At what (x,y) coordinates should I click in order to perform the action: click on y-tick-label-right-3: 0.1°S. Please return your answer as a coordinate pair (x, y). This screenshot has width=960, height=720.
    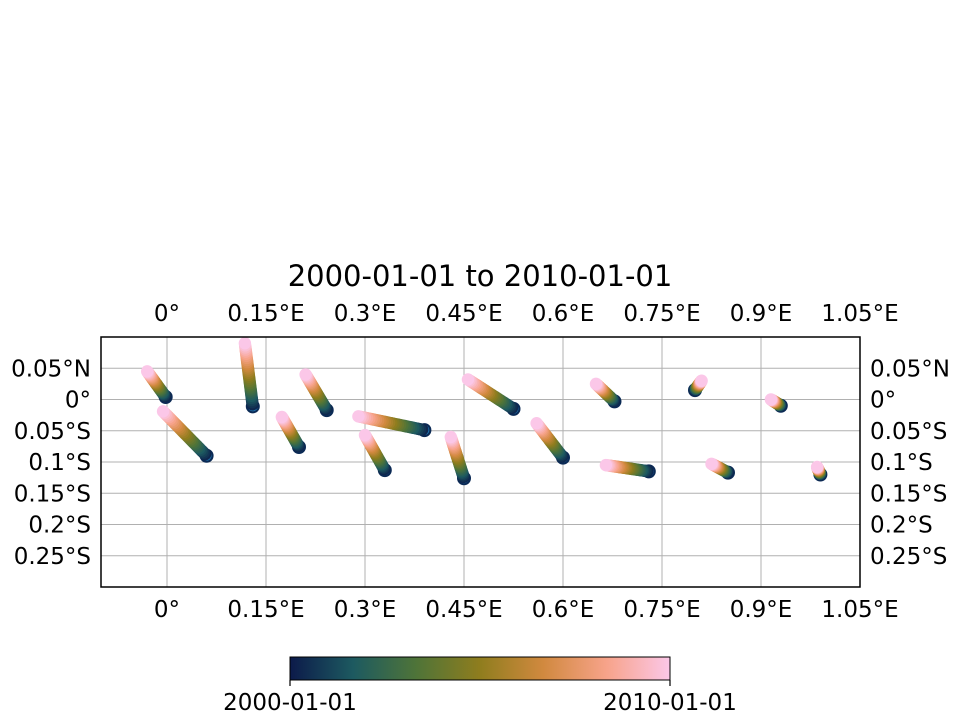
    Looking at the image, I should click on (901, 463).